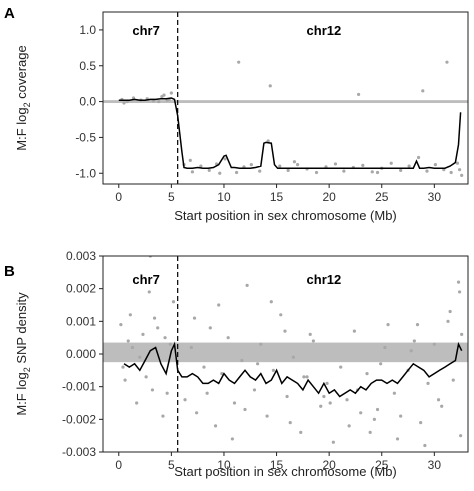  Describe the element at coordinates (285, 471) in the screenshot. I see `x-axis-label: Start position in sex chromosome (Mb)` at that location.